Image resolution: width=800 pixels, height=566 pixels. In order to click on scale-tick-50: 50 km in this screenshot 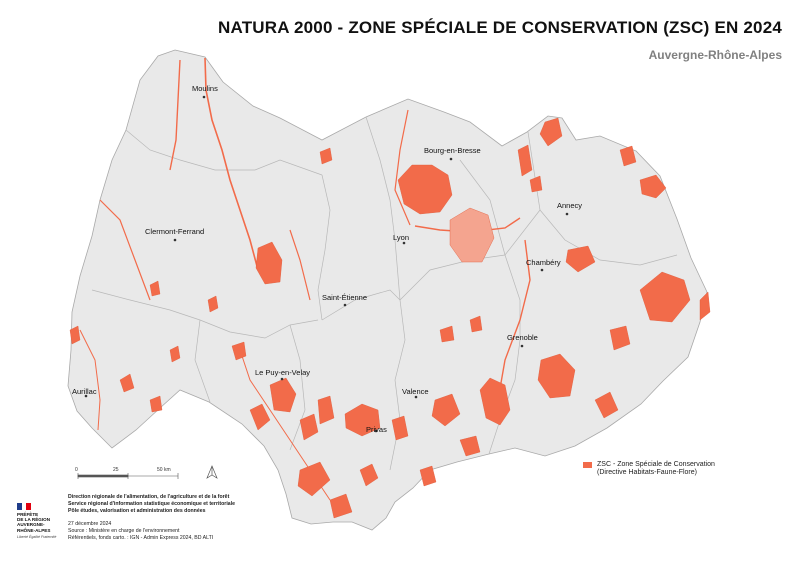, I will do `click(164, 470)`.